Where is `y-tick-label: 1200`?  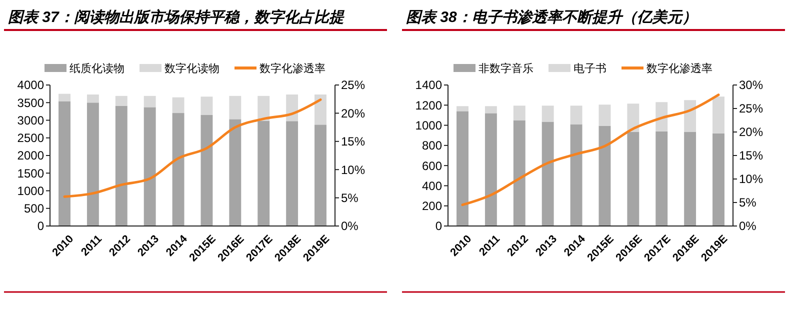
y-tick-label: 1200 is located at coordinates (428, 105).